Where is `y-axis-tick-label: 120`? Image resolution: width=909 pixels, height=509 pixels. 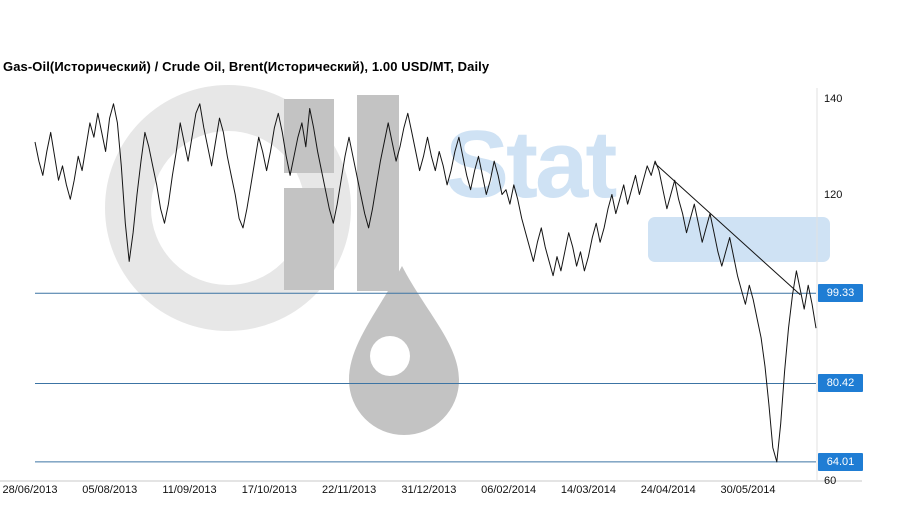
y-axis-tick-label: 120 is located at coordinates (833, 194).